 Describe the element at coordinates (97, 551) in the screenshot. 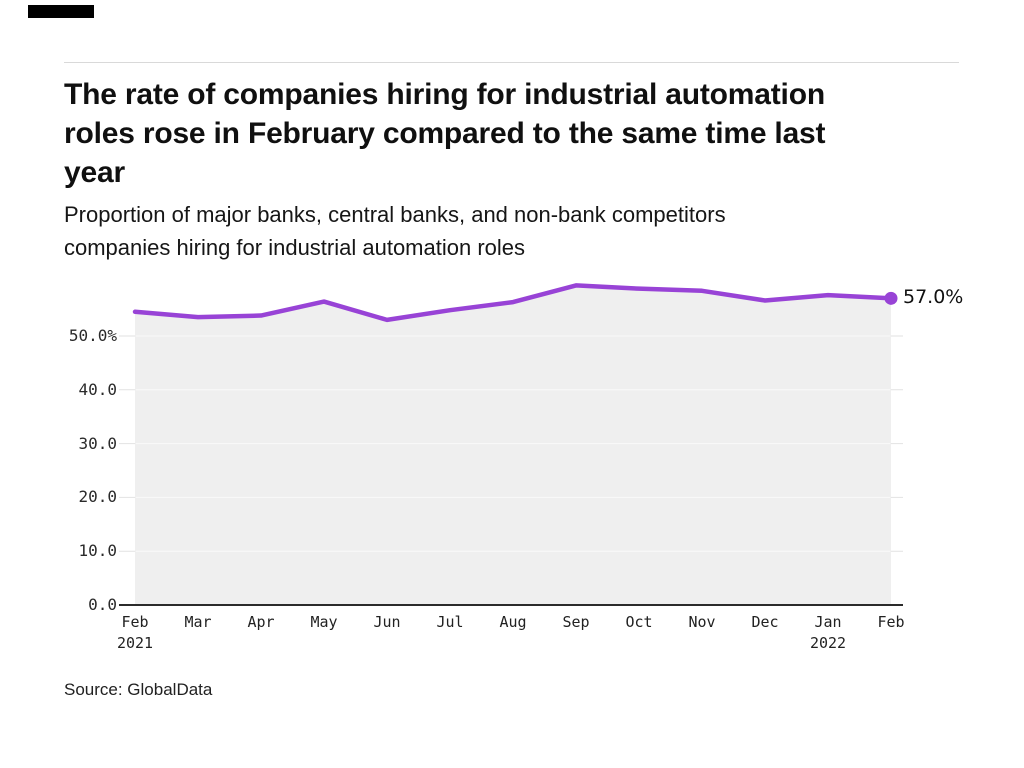

I see `y-tick-label: 10.0` at that location.